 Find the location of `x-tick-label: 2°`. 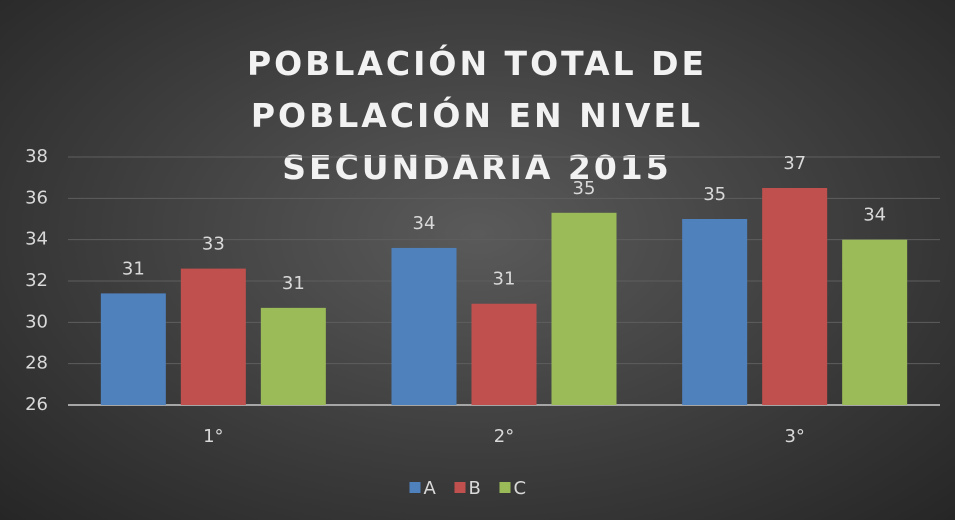

x-tick-label: 2° is located at coordinates (504, 436).